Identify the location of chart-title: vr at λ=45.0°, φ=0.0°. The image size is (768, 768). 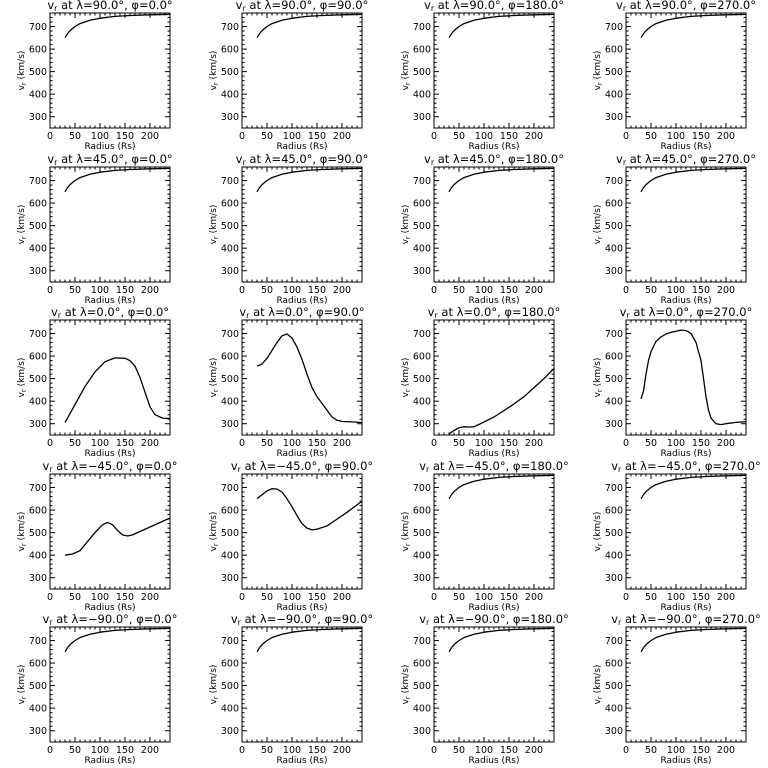
(109, 159).